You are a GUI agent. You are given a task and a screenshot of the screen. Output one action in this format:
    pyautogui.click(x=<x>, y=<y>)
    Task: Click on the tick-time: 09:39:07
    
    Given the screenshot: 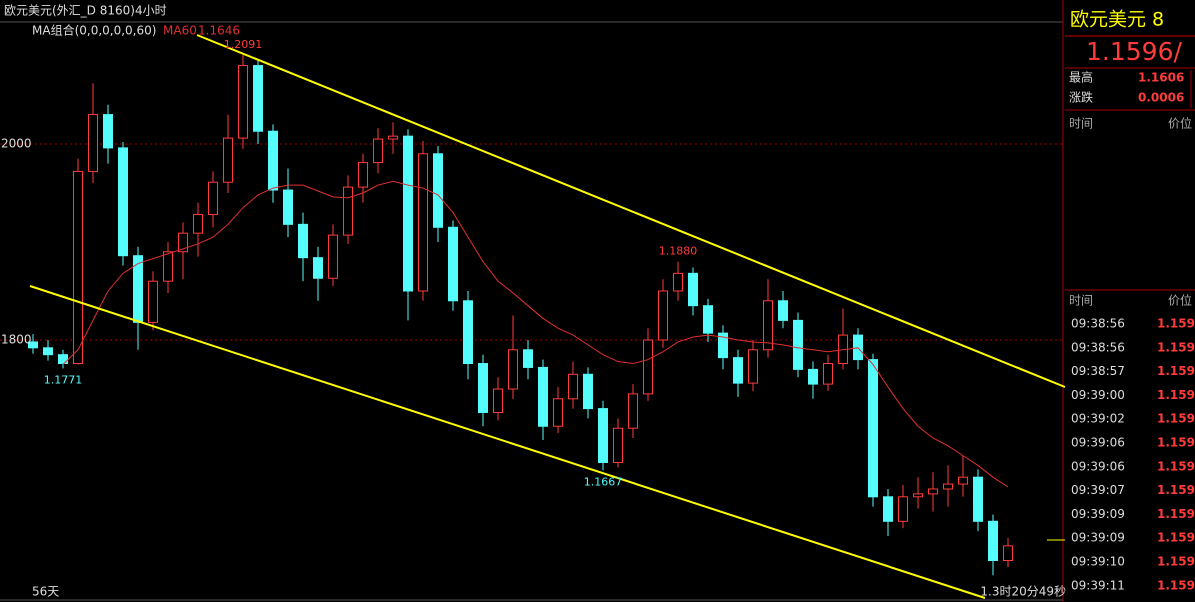 What is the action you would take?
    pyautogui.click(x=1098, y=490)
    